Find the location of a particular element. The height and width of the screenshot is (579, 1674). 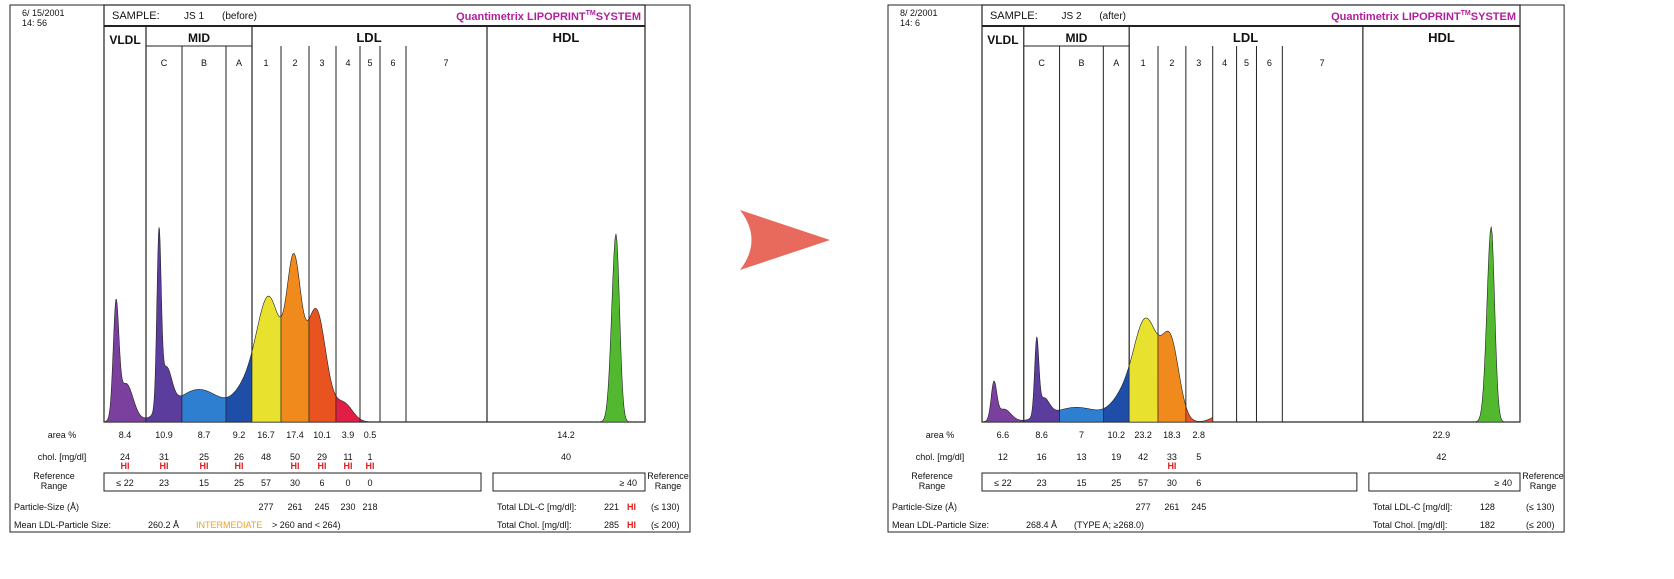

mean-size-value: 260.2 Å is located at coordinates (163, 525).